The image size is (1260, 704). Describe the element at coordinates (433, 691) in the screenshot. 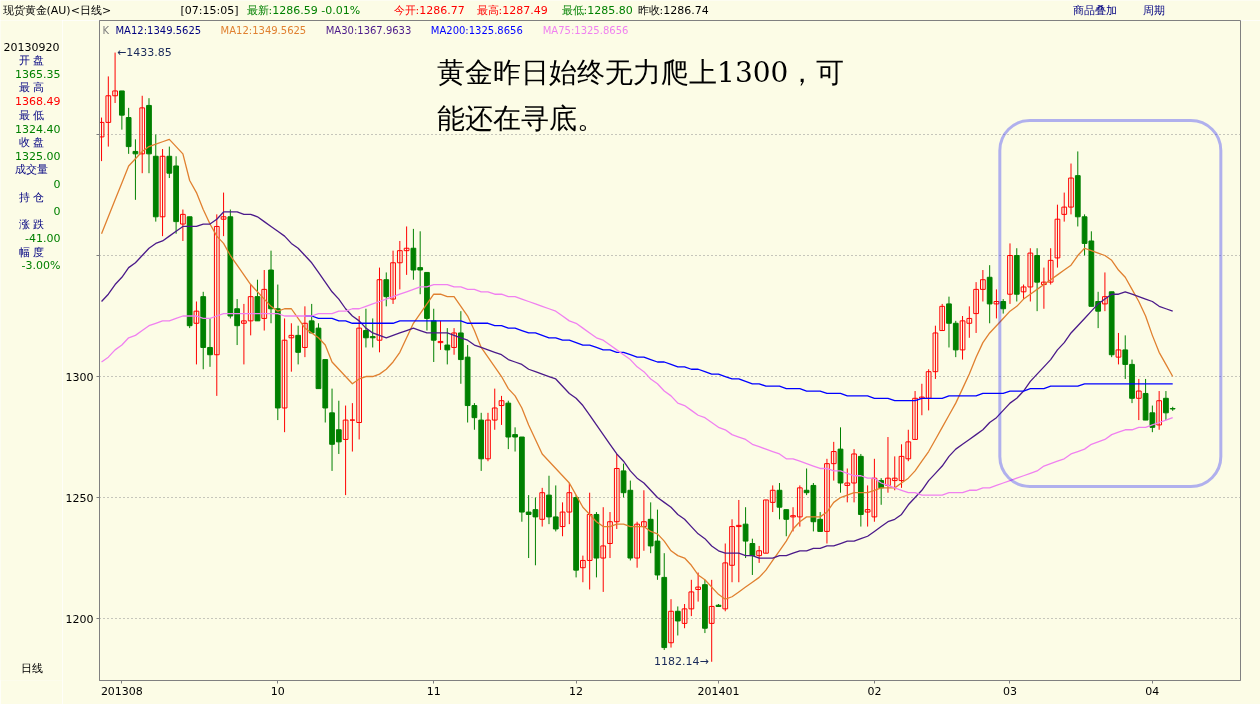

I see `x-tick-label: 11` at that location.